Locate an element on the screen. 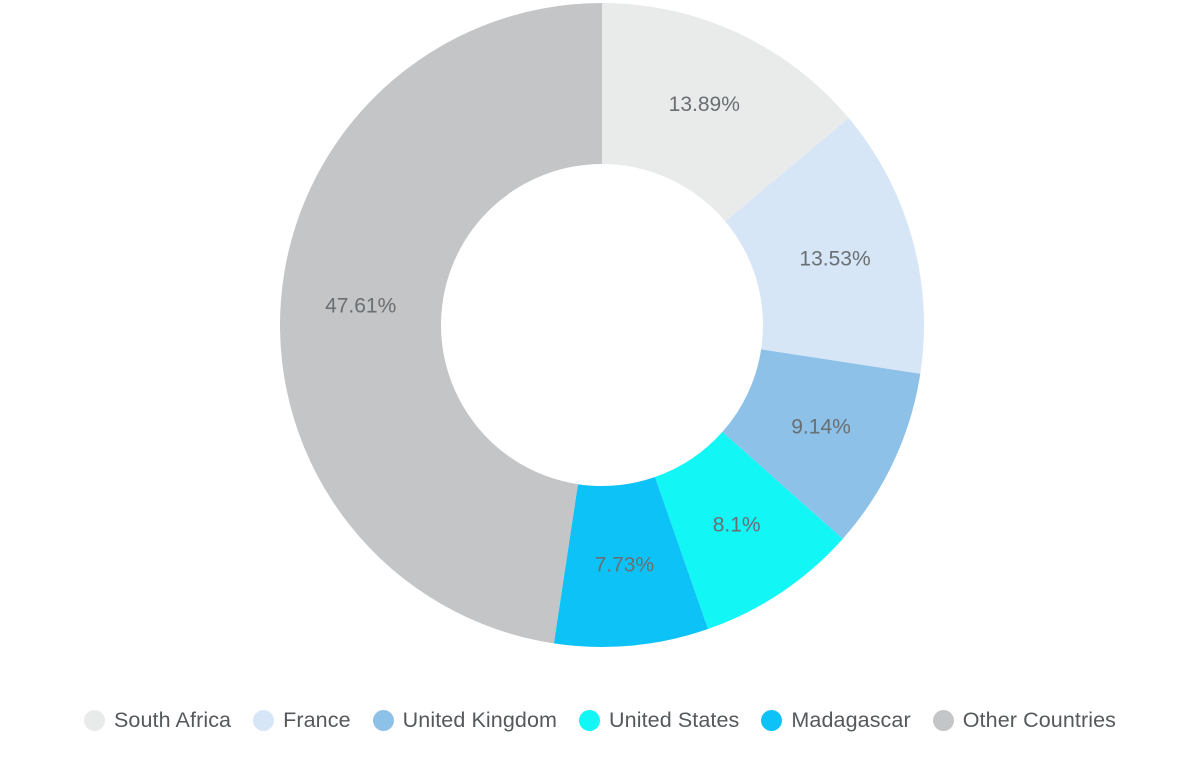 This screenshot has width=1200, height=763. legend-item-label: France is located at coordinates (317, 719).